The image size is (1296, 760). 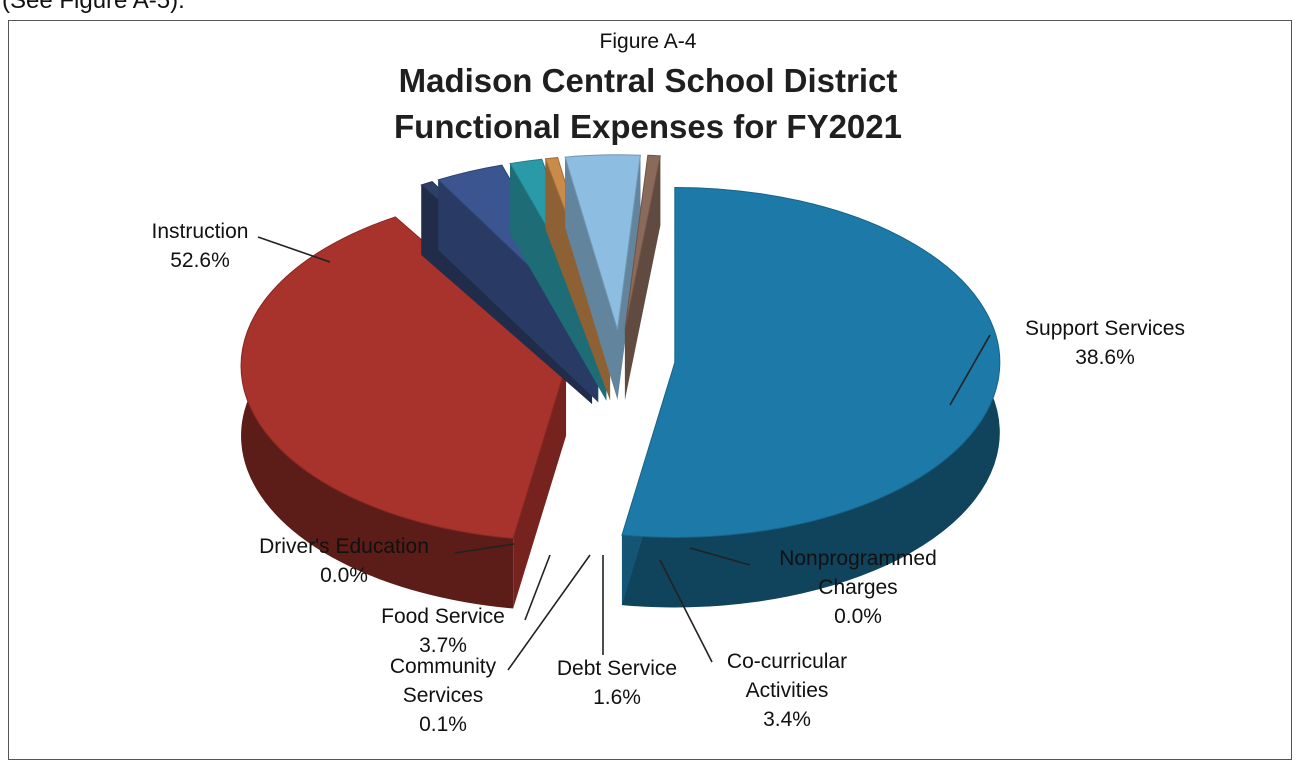 What do you see at coordinates (443, 645) in the screenshot?
I see `data-label-pct-food-service: 3.7%` at bounding box center [443, 645].